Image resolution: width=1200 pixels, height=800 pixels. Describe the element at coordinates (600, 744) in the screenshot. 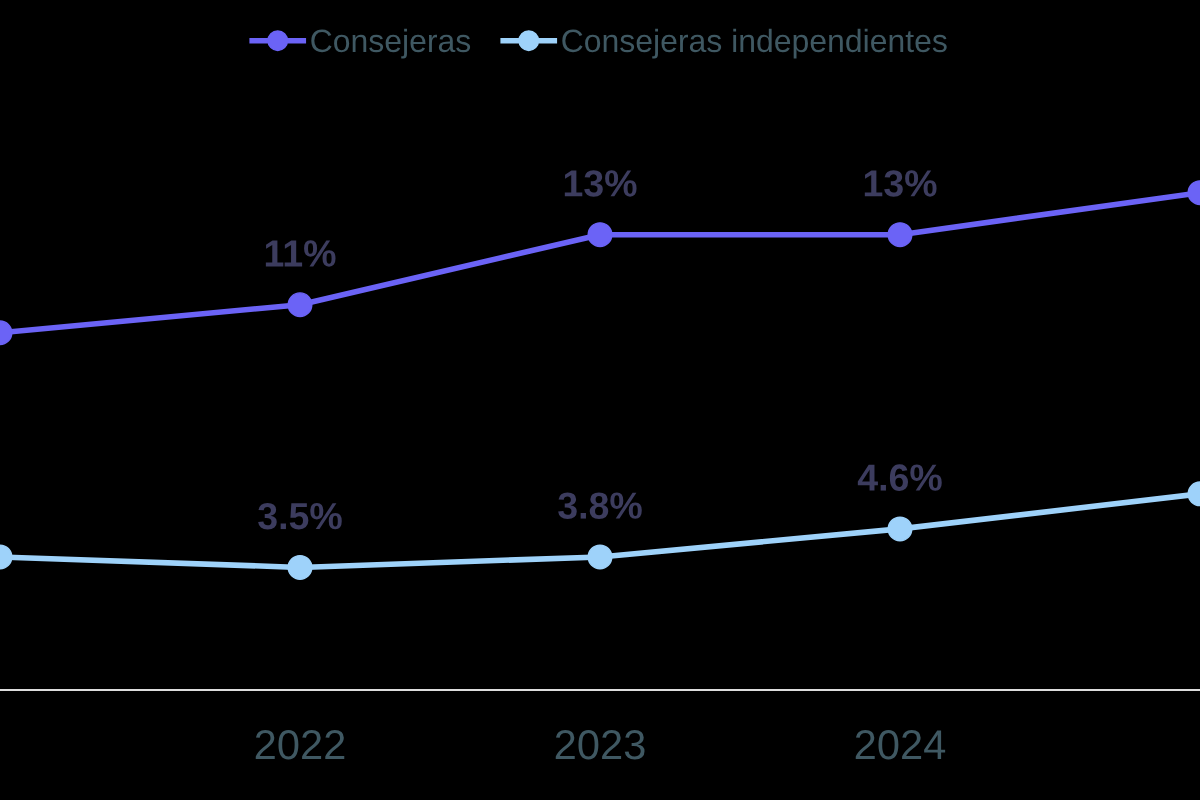

I see `x-tick-label: 2023` at that location.